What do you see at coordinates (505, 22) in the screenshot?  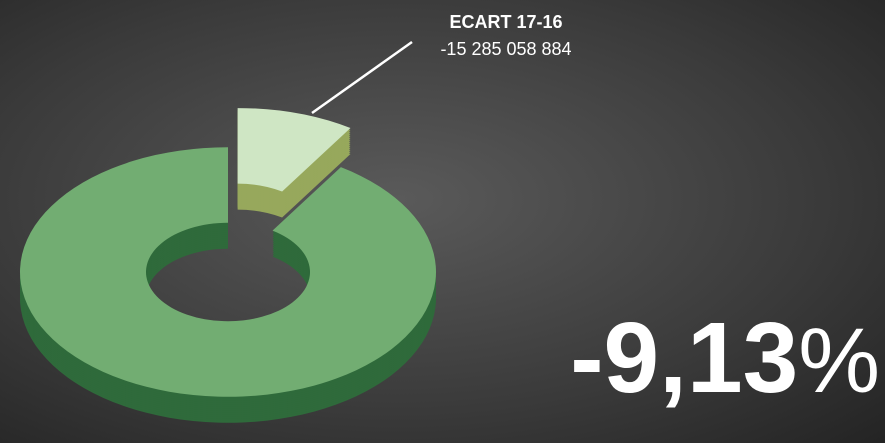 I see `callout-title: ECART 17-16` at bounding box center [505, 22].